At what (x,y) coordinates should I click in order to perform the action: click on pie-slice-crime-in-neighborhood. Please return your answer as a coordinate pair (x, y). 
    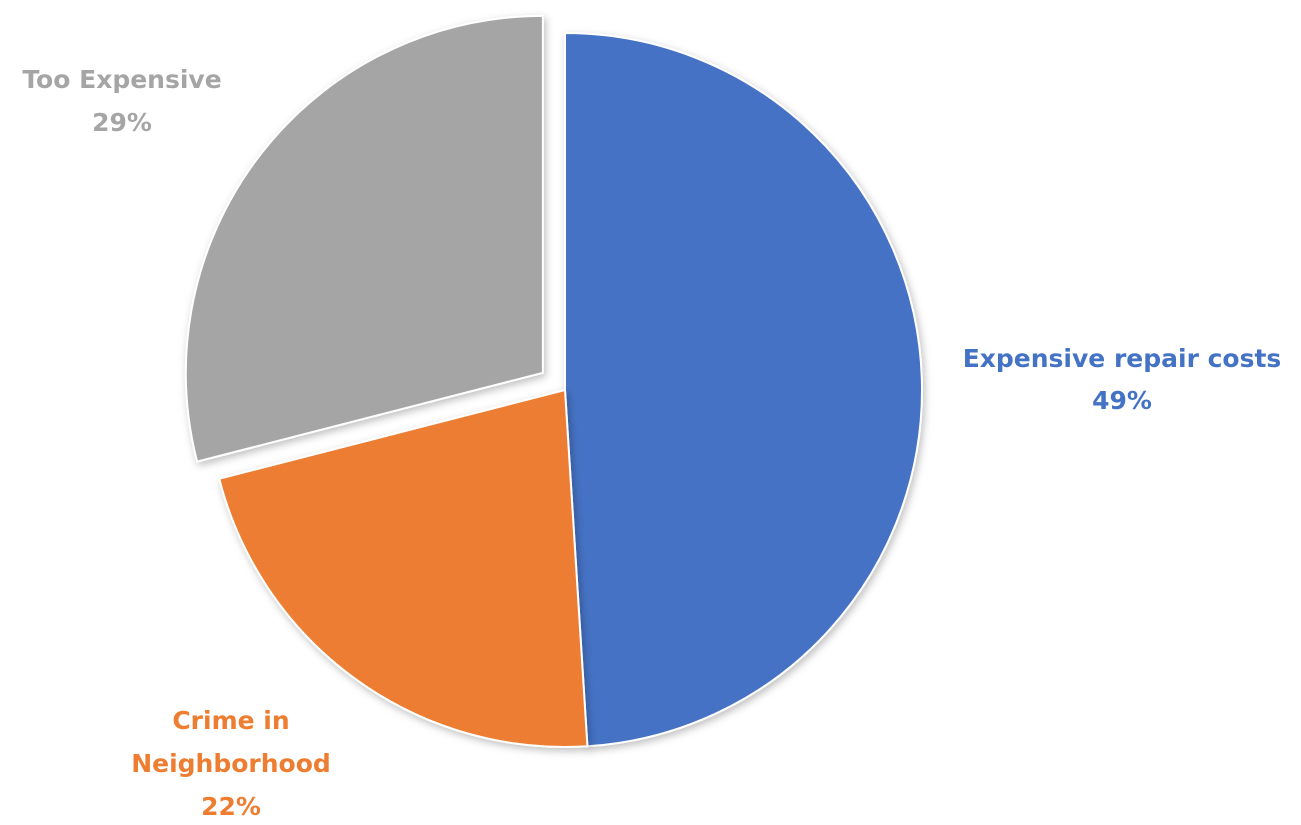
    Looking at the image, I should click on (403, 568).